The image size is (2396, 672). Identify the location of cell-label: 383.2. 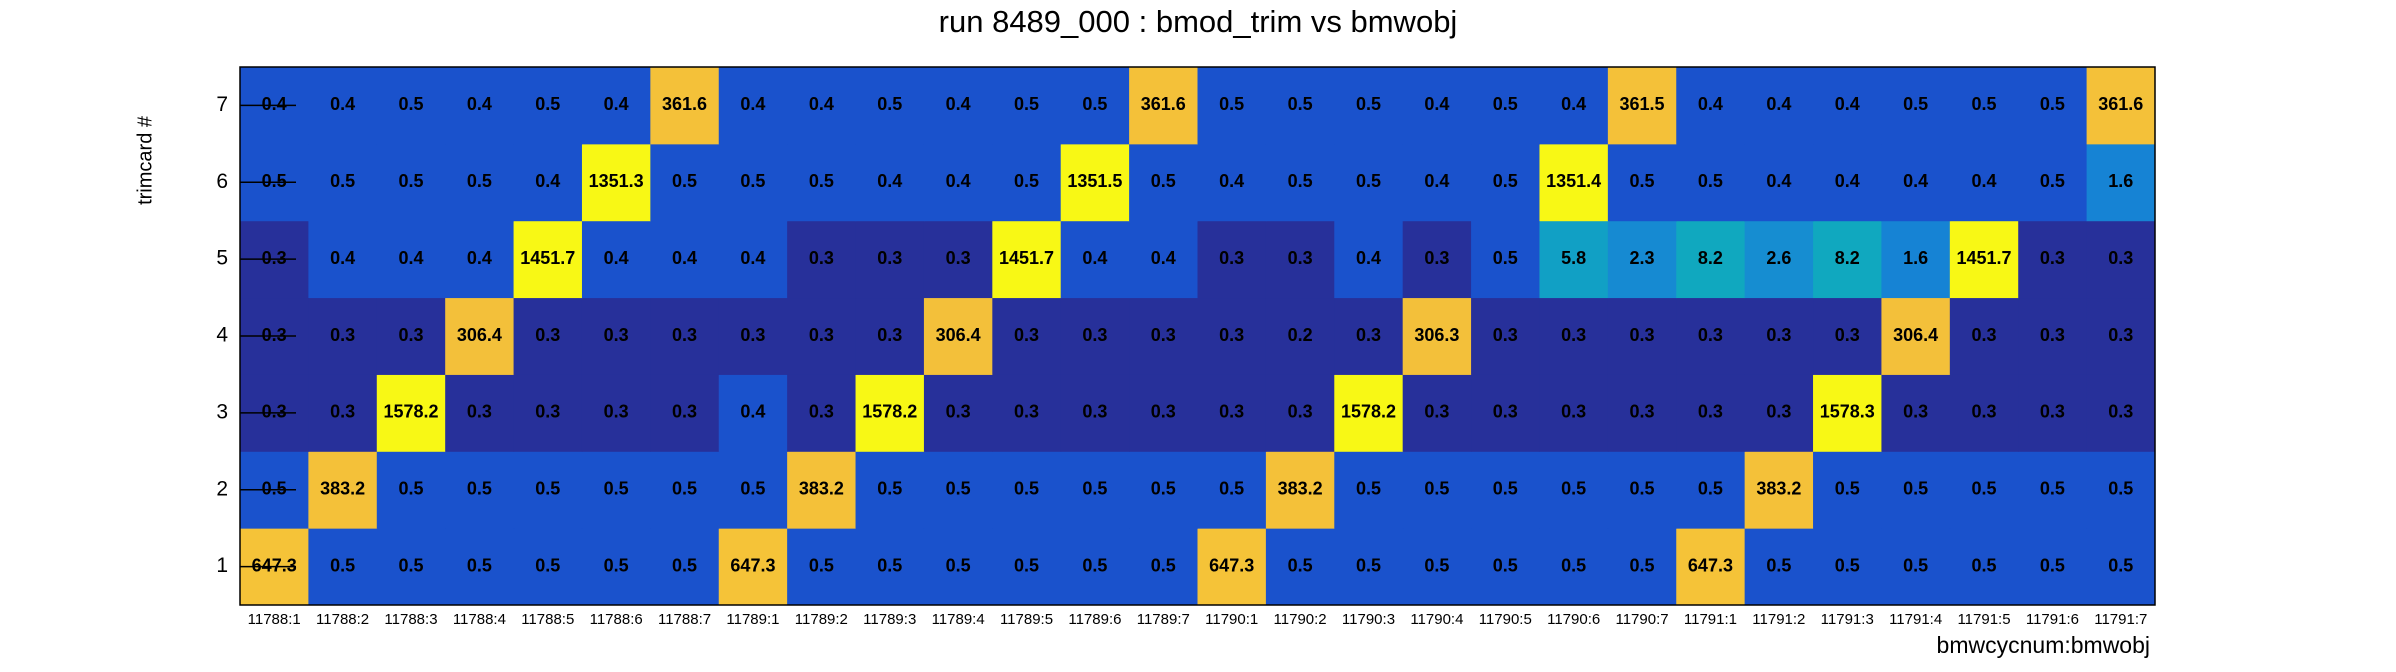
(1300, 488).